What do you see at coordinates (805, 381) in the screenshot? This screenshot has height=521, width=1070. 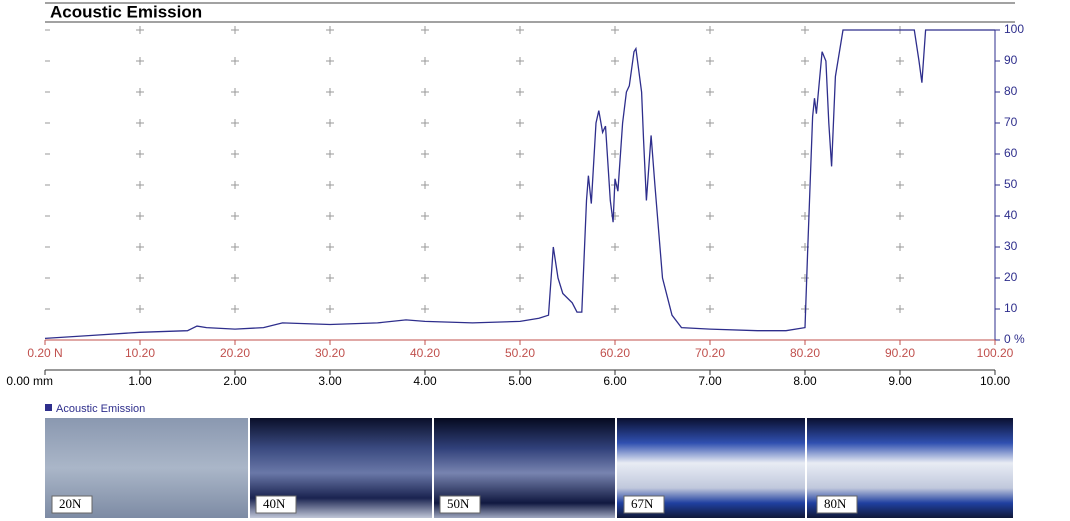 I see `x-tick-label: 8.00` at bounding box center [805, 381].